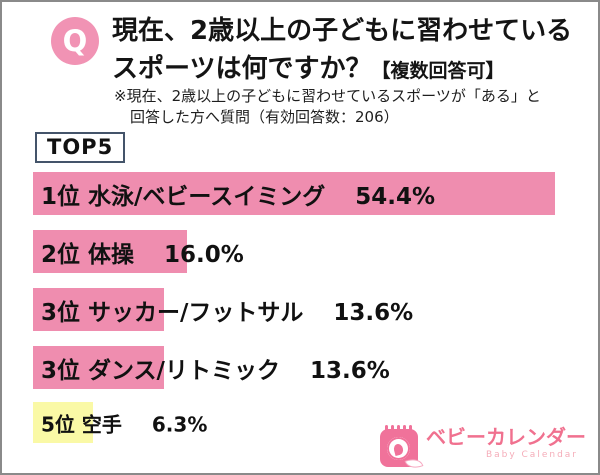 This screenshot has width=600, height=475. I want to click on bar-label-rank2: 2位 体操 16.0%, so click(142, 254).